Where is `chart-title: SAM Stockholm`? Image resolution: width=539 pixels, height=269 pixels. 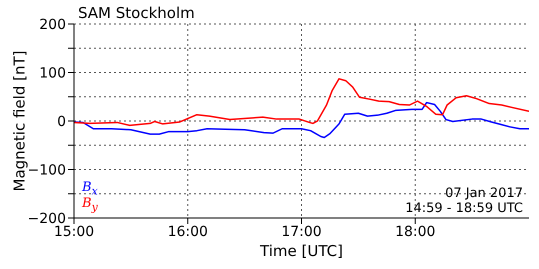
chart-title: SAM Stockholm is located at coordinates (136, 13).